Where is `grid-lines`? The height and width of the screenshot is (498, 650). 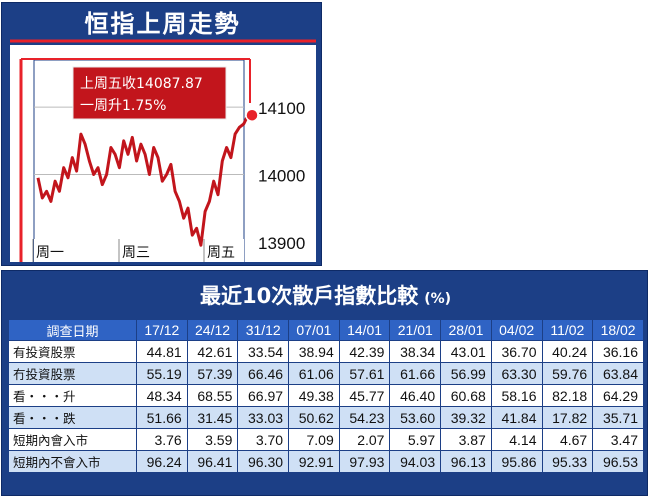
grid-lines is located at coordinates (139, 184).